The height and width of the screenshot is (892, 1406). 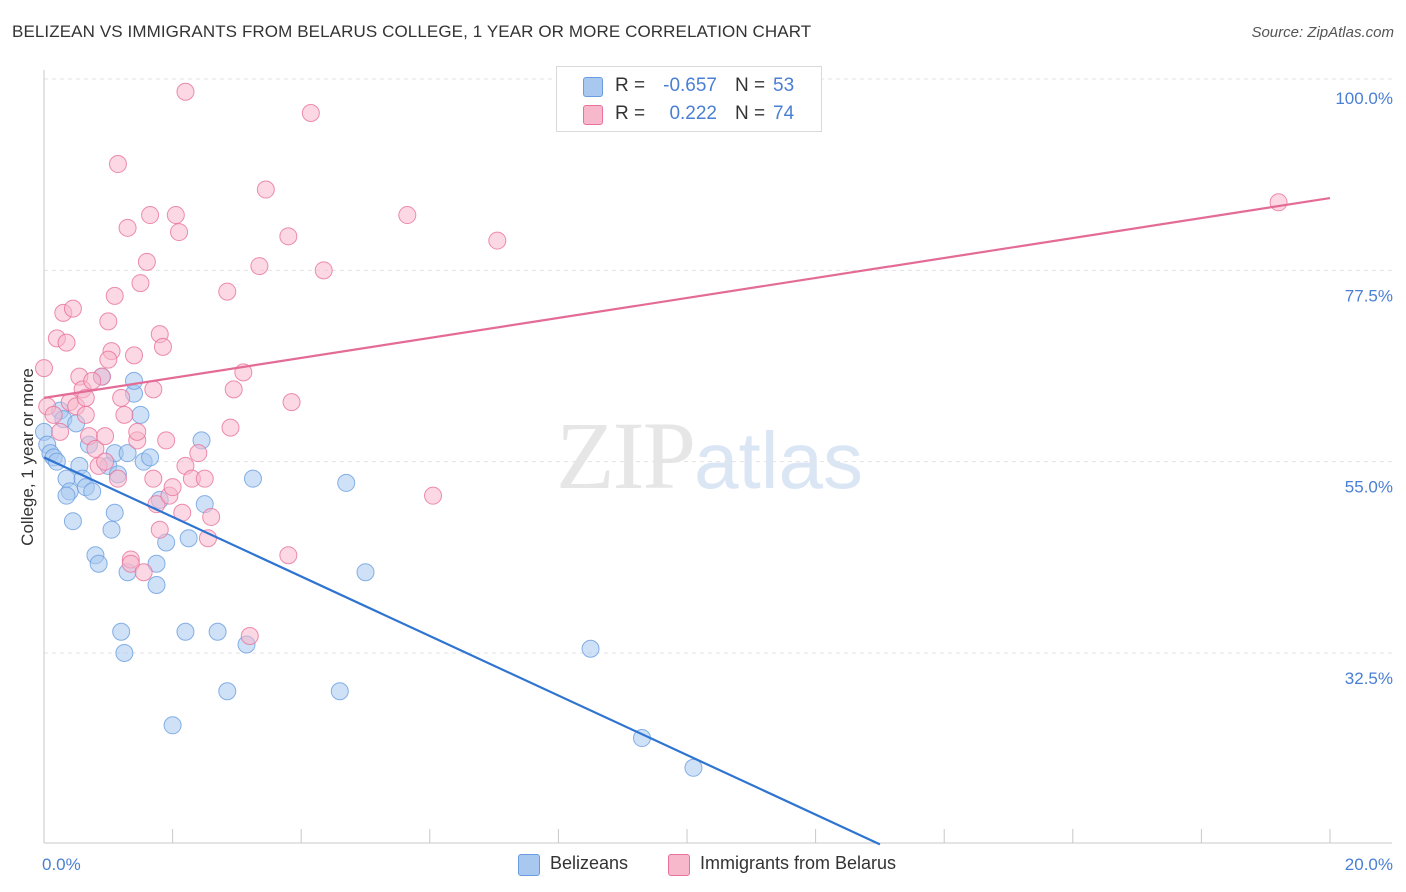 What do you see at coordinates (61, 864) in the screenshot?
I see `x-tick-label: 0.0%` at bounding box center [61, 864].